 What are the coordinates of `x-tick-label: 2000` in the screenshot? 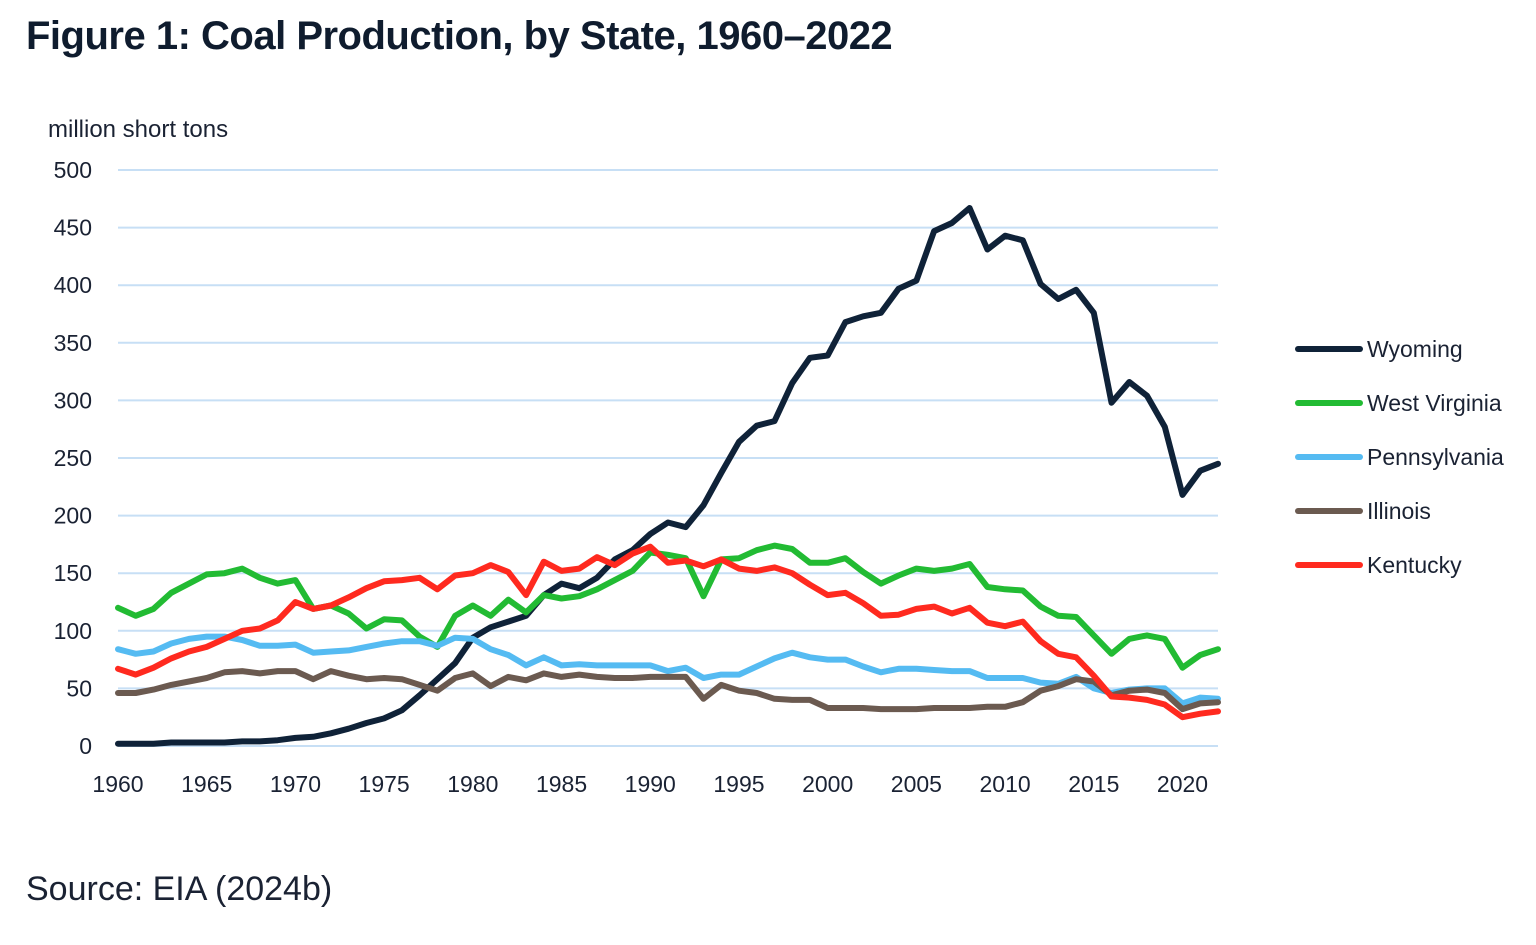 It's located at (827, 784).